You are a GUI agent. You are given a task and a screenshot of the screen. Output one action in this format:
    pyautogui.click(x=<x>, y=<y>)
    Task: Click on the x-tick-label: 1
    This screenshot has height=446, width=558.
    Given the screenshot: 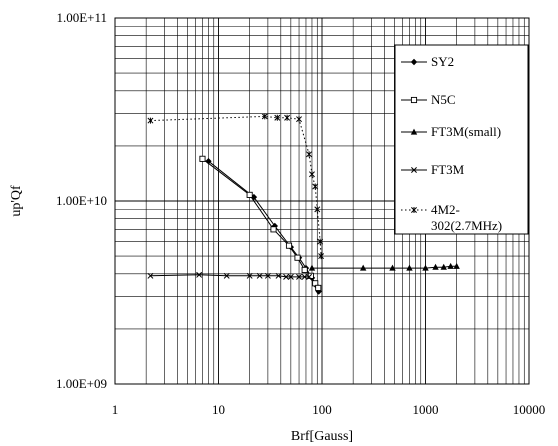 What is the action you would take?
    pyautogui.click(x=115, y=409)
    